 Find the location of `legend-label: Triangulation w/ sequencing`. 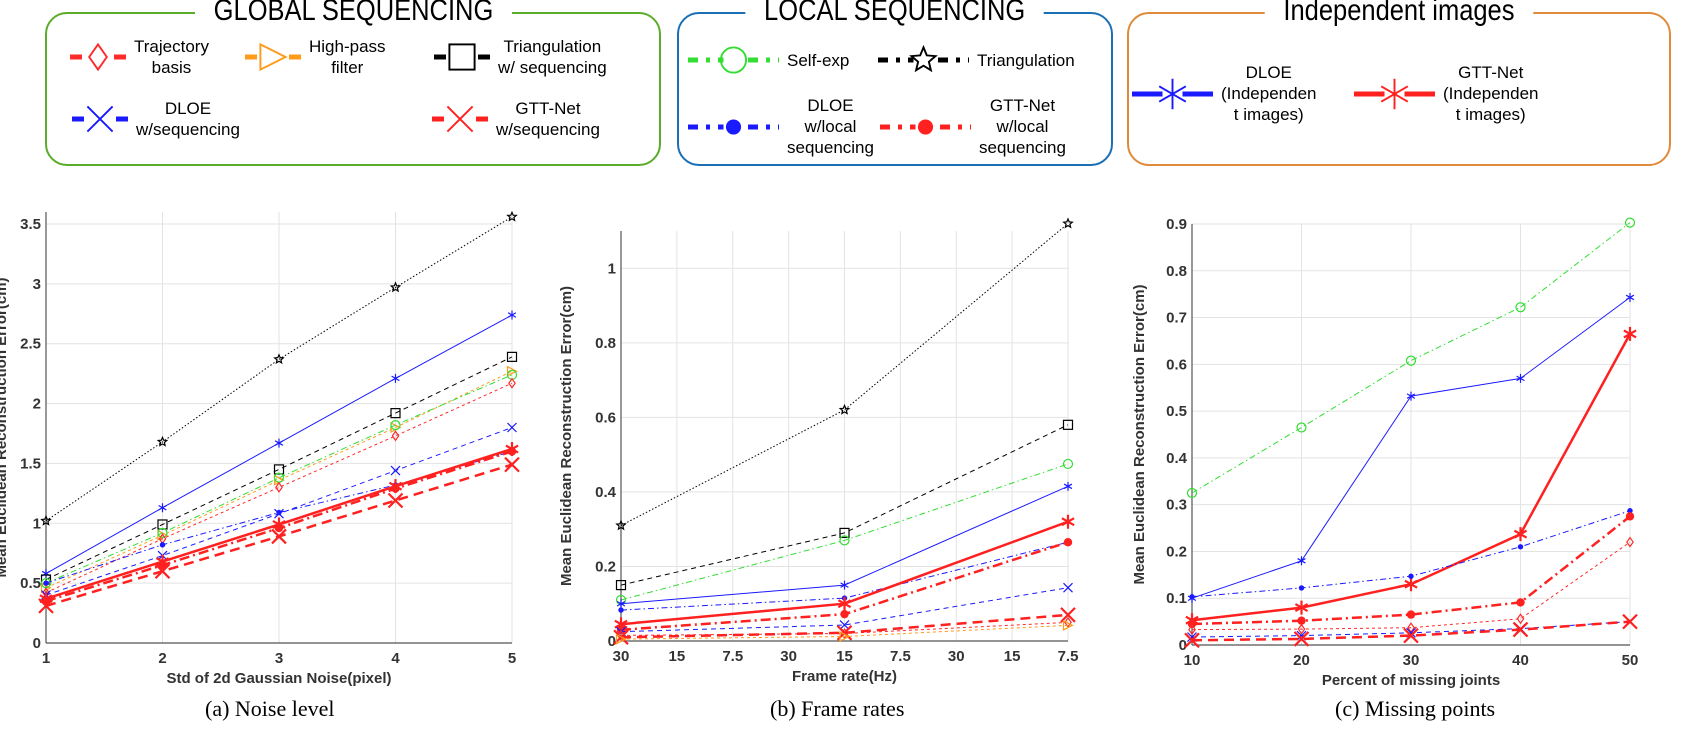

legend-label: Triangulation w/ sequencing is located at coordinates (552, 57).